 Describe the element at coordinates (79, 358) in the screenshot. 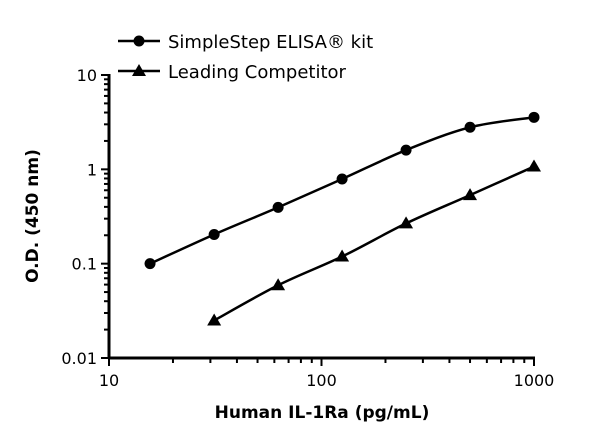

I see `y-tick-label: 0.01` at that location.